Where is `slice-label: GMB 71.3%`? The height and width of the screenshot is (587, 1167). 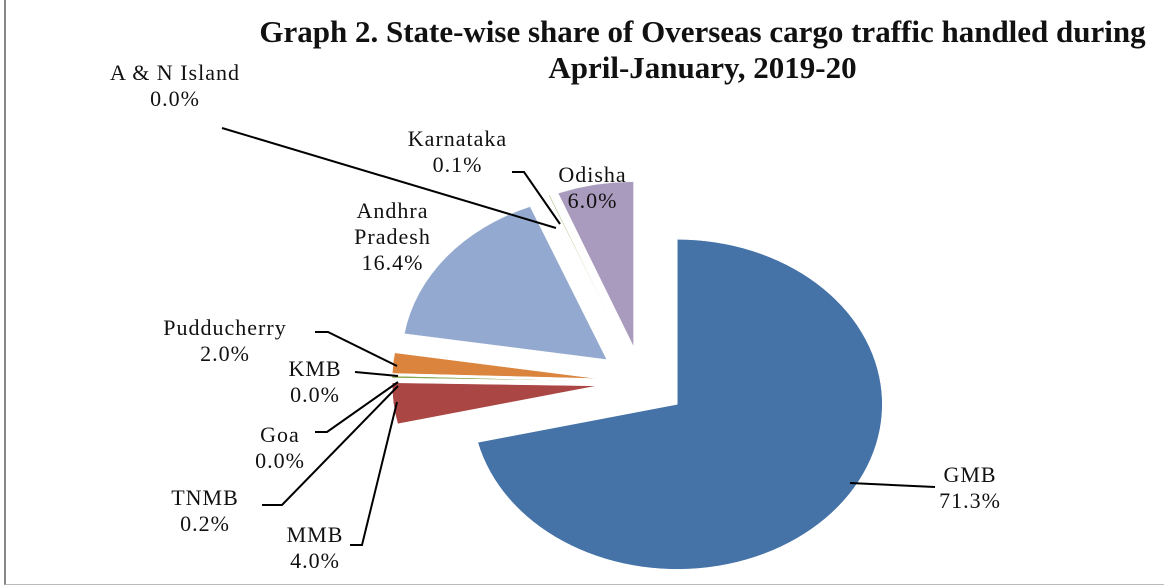 slice-label: GMB 71.3% is located at coordinates (970, 488).